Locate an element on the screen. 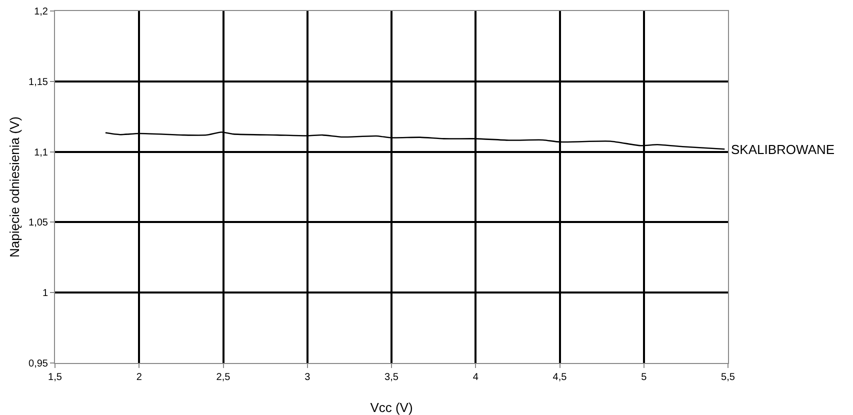  x-tick-label: 1,5 is located at coordinates (55, 377).